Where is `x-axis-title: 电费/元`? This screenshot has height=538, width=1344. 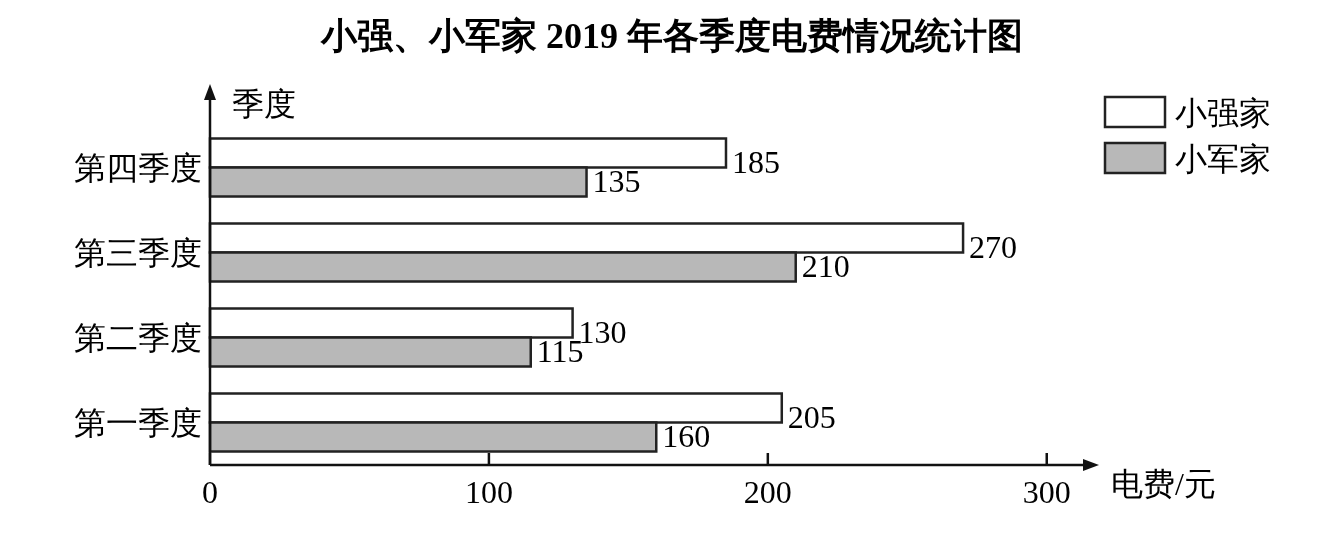
x-axis-title: 电费/元 is located at coordinates (1163, 484).